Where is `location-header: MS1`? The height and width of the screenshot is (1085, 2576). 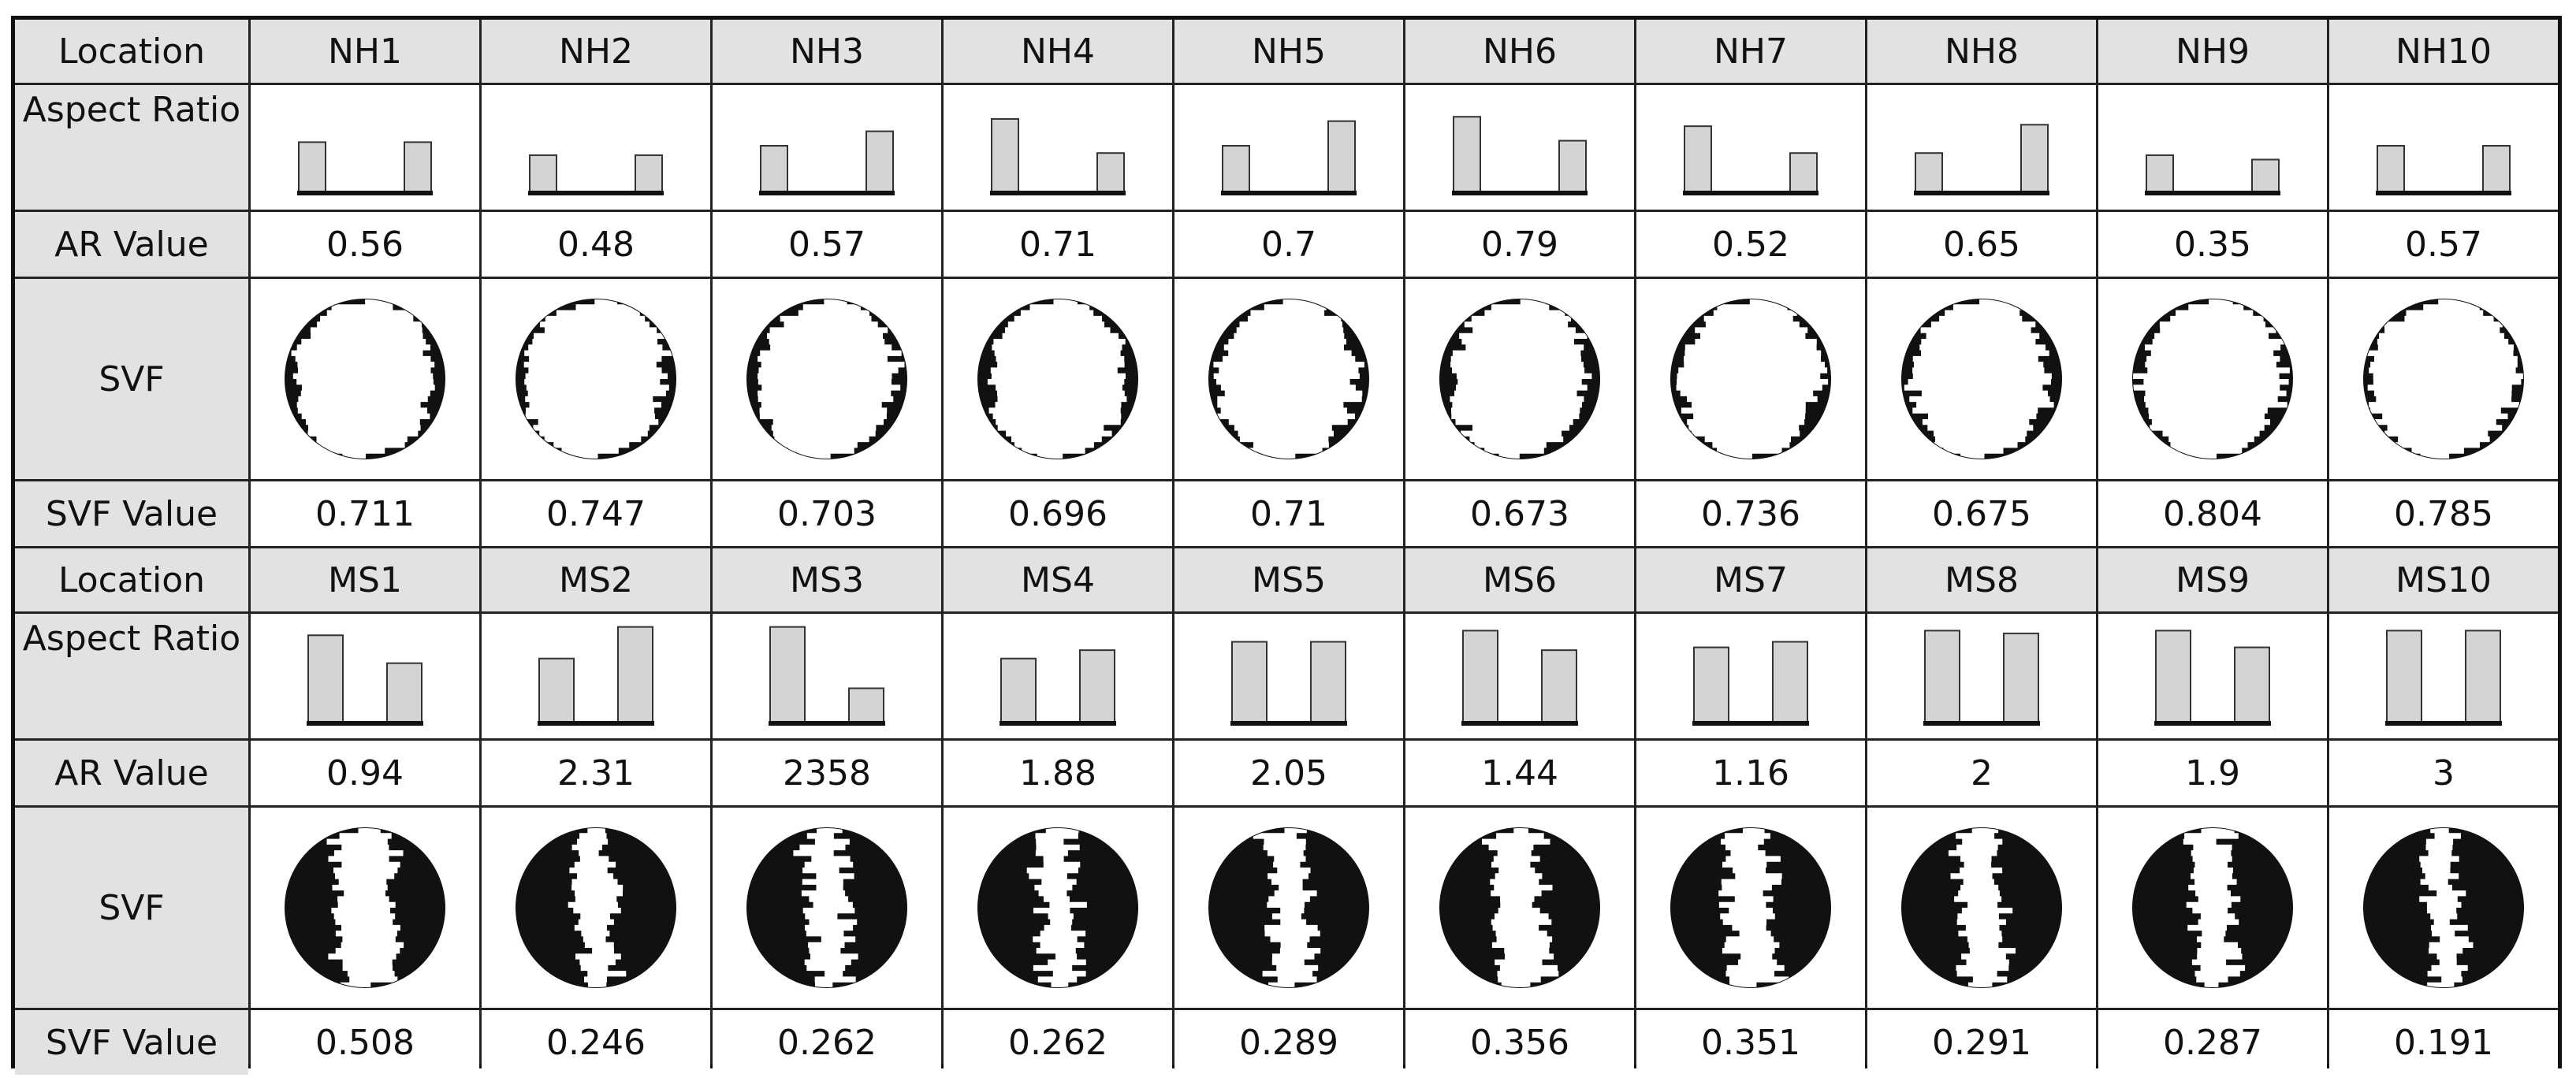 location-header: MS1 is located at coordinates (365, 579).